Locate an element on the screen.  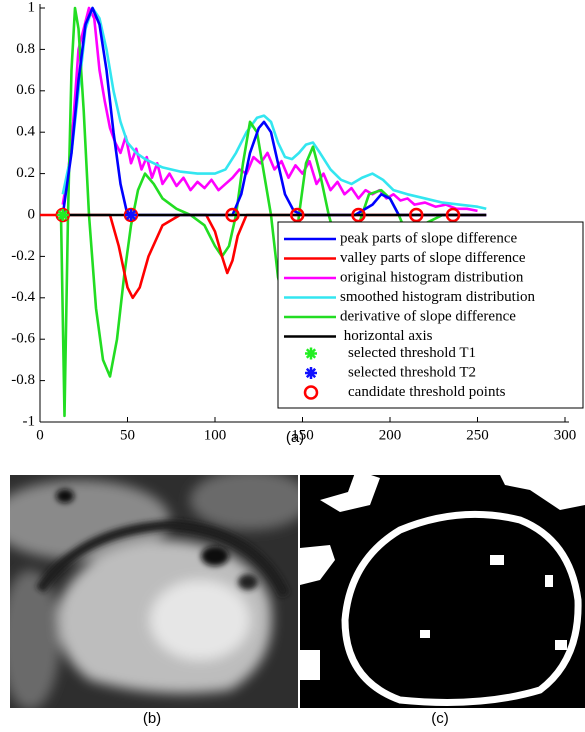
y-tick-label: -0.4 is located at coordinates (23, 297).